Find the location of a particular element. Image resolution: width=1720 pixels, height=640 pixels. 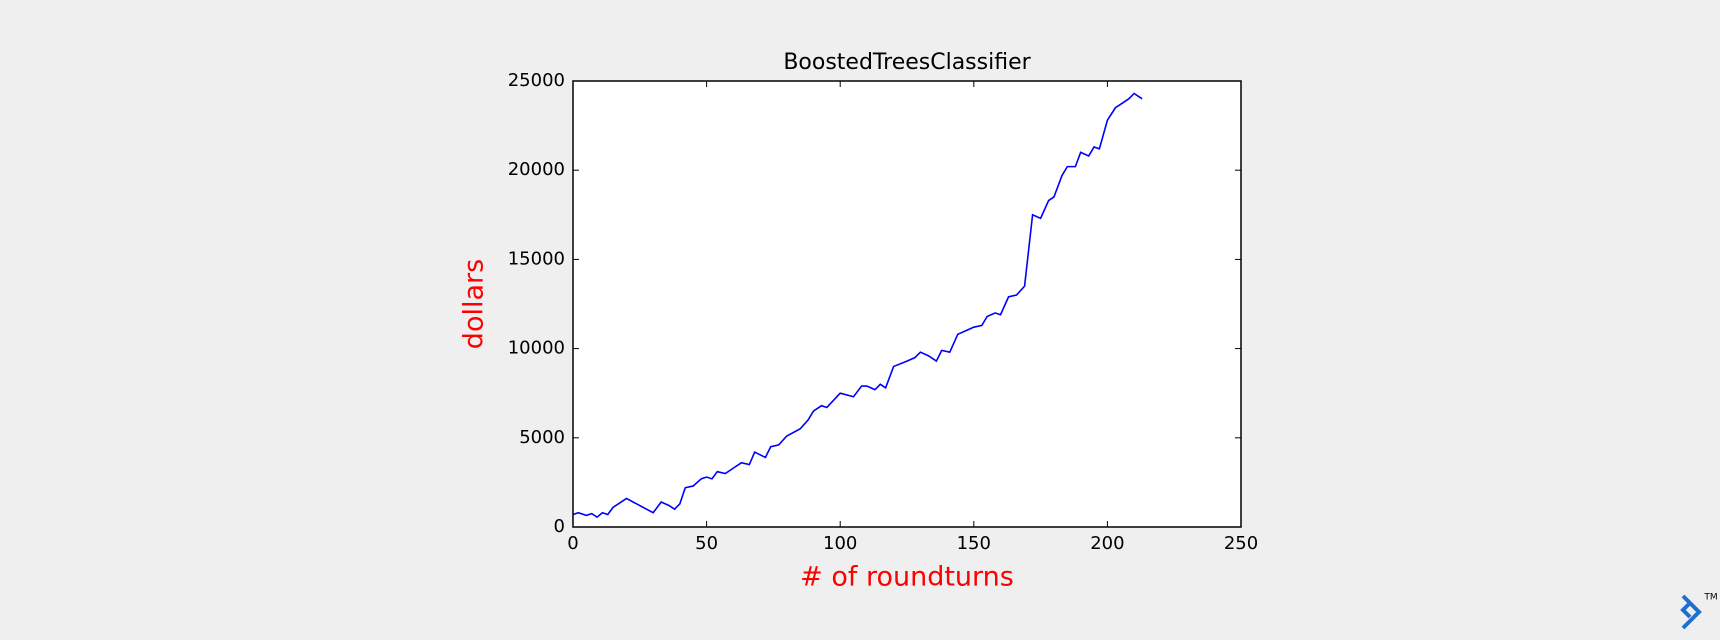

x-tick-label: 250 is located at coordinates (1241, 543).